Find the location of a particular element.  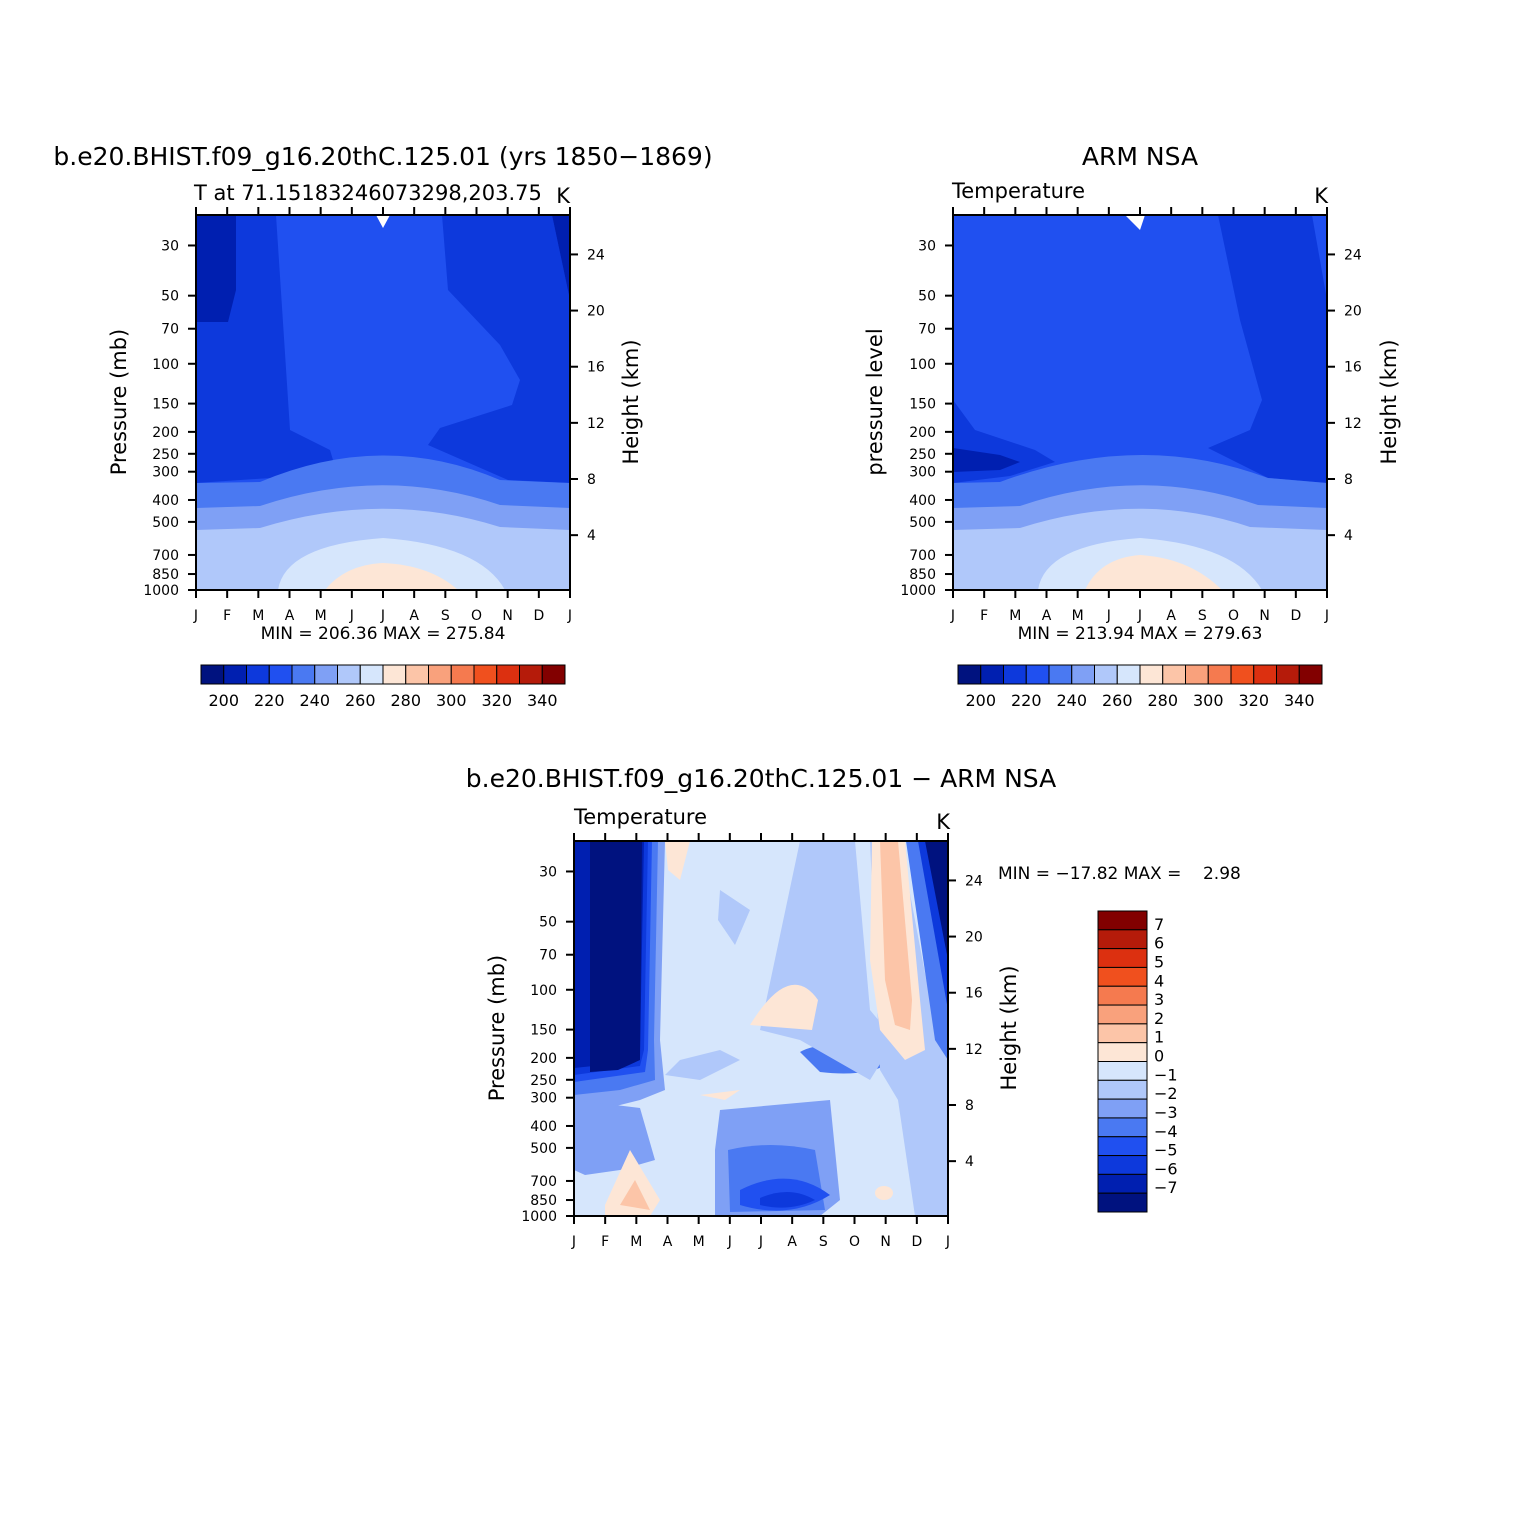

plot-area is located at coordinates (761, 1028).